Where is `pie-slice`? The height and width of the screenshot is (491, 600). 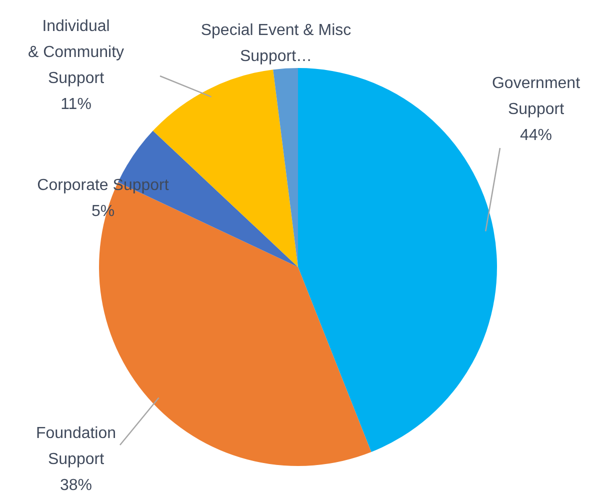 pie-slice is located at coordinates (285, 167).